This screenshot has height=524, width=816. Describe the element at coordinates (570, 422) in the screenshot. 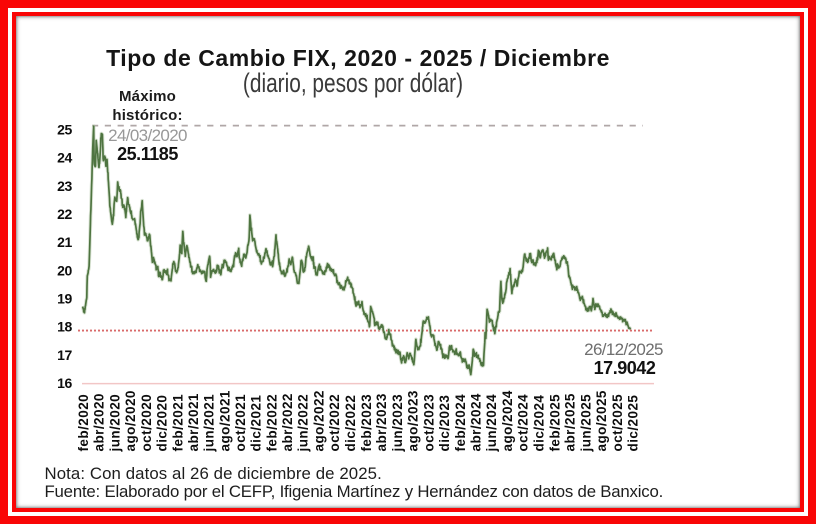

I see `svg-text: abr/2025` at that location.